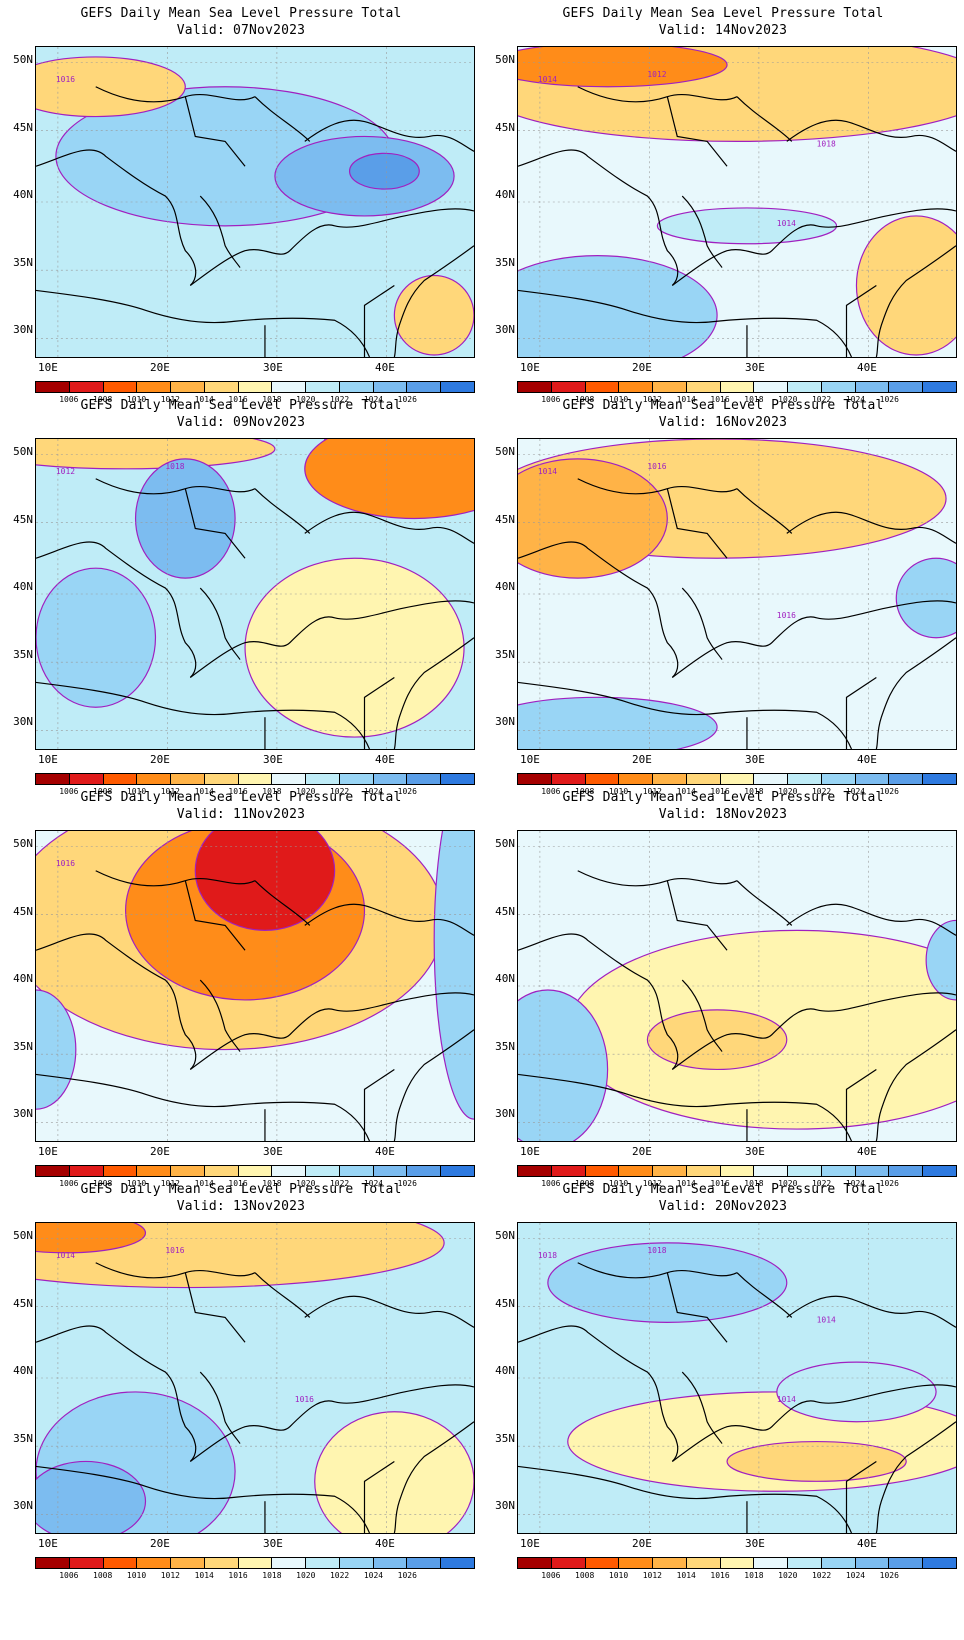 The width and height of the screenshot is (964, 1640). Describe the element at coordinates (723, 30) in the screenshot. I see `panel-valid-date: Valid: 14Nov2023` at that location.